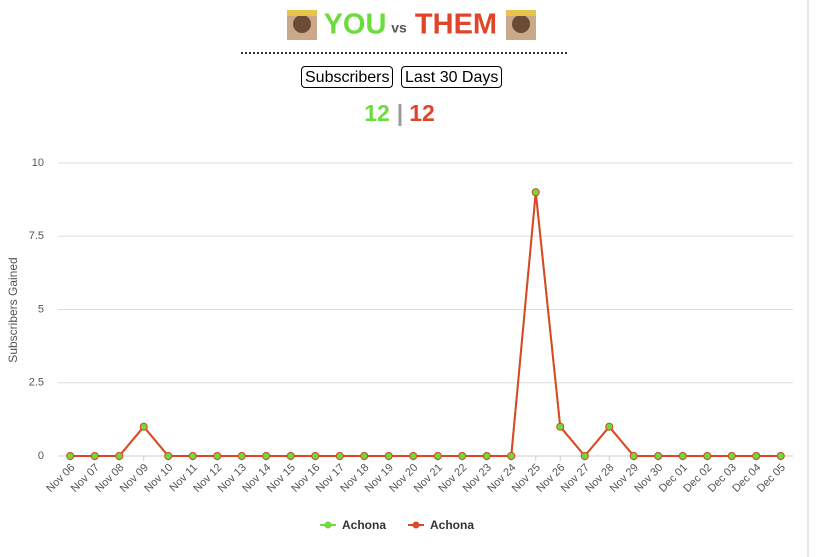  I want to click on range-button: Last 30 Days, so click(452, 77).